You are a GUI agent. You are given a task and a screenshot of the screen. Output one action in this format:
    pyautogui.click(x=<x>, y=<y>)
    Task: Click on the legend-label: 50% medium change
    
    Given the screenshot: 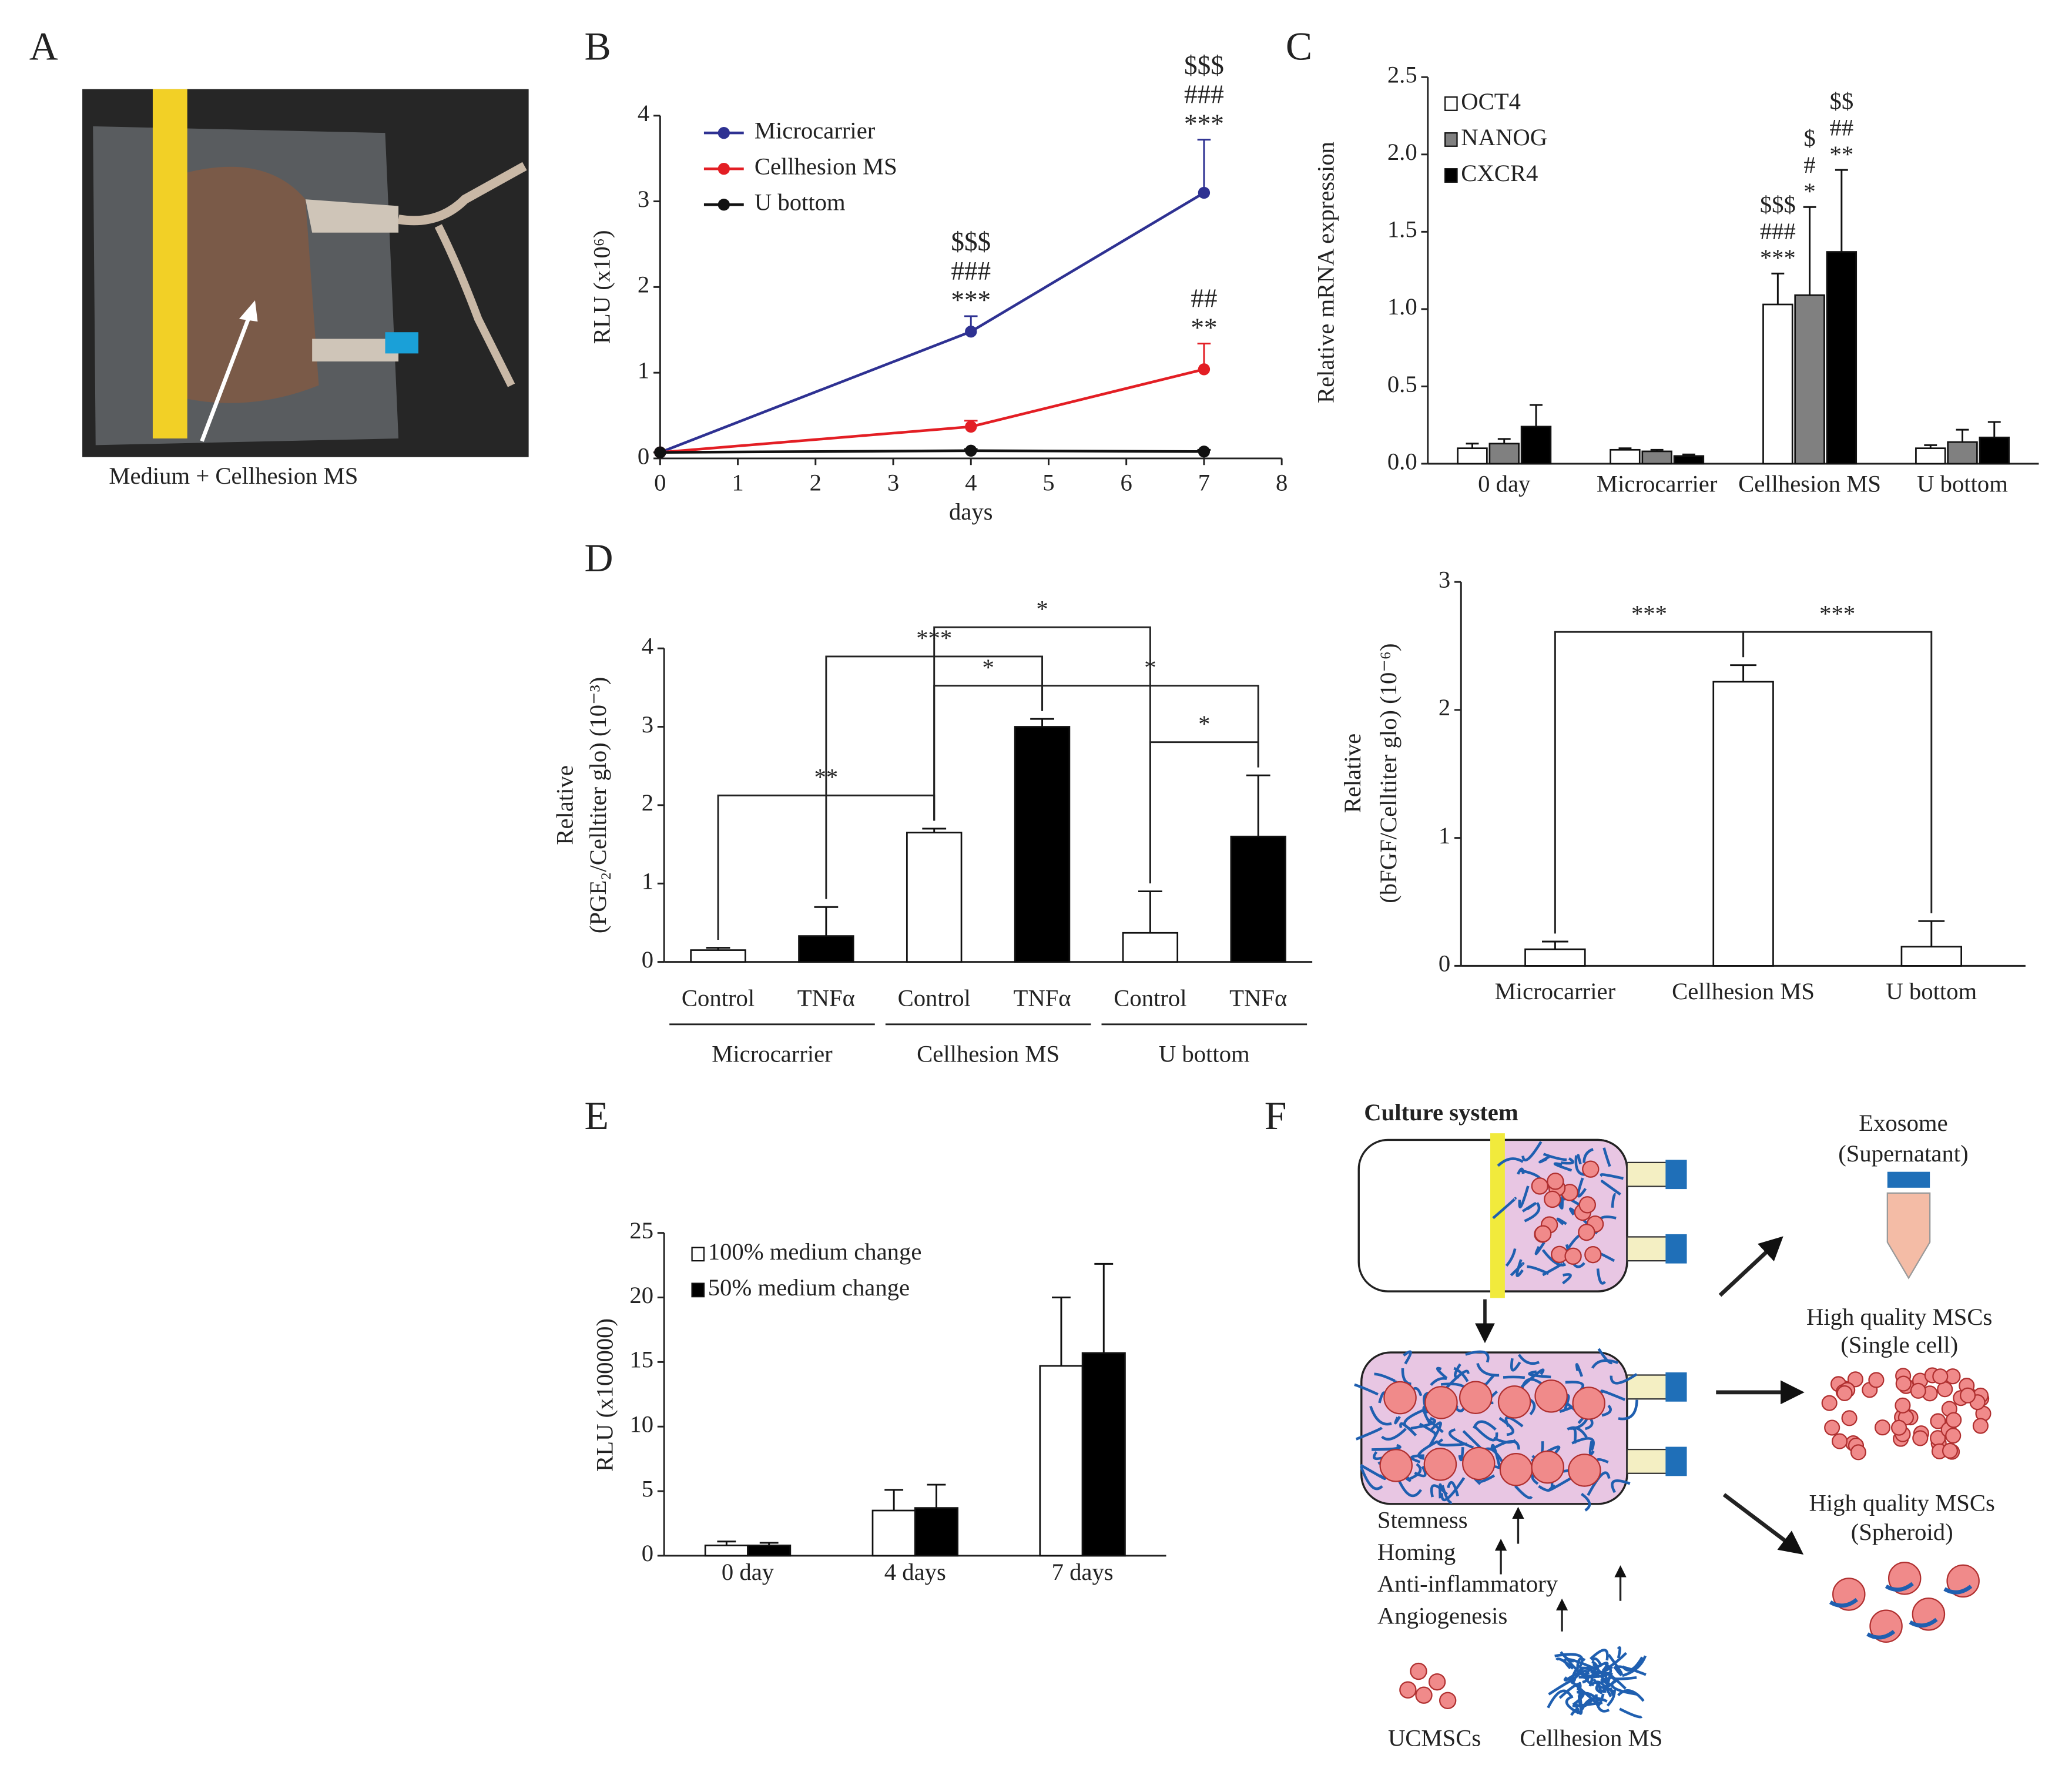 What is the action you would take?
    pyautogui.click(x=809, y=1287)
    